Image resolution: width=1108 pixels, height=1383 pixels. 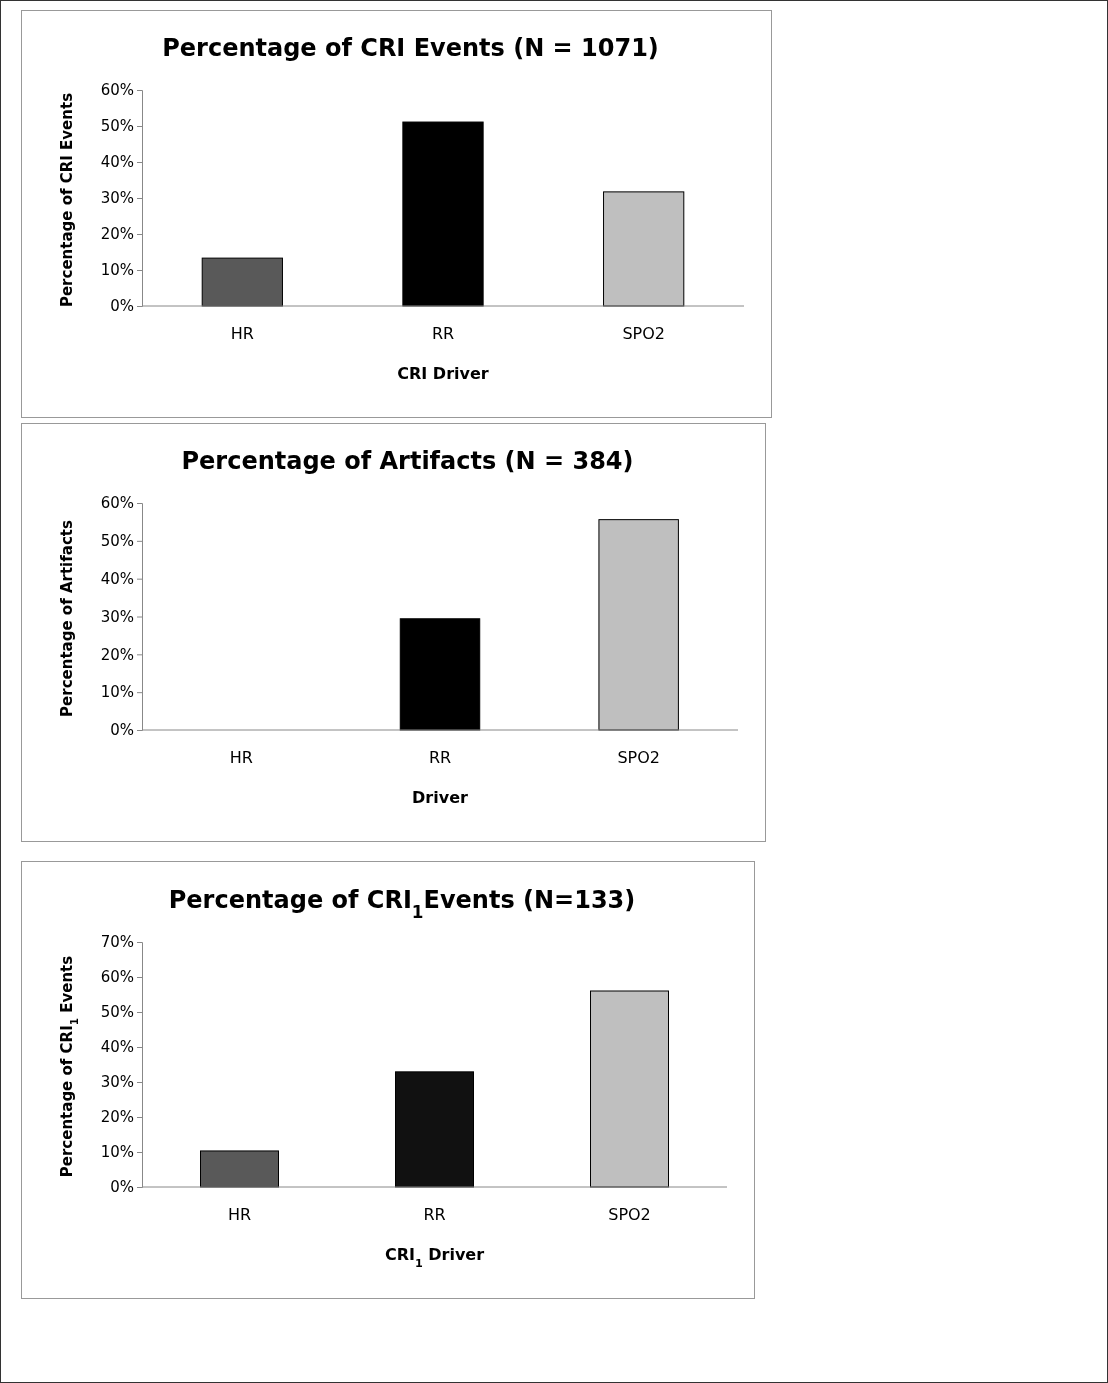 I want to click on chart-title: Percentage of CRI Events (N = 1071), so click(x=410, y=48).